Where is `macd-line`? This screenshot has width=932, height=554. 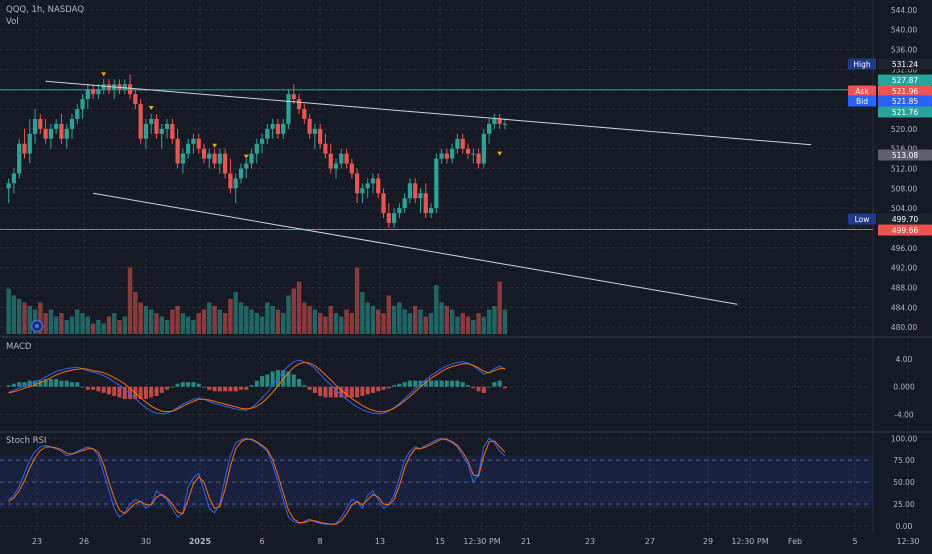
macd-line is located at coordinates (257, 387).